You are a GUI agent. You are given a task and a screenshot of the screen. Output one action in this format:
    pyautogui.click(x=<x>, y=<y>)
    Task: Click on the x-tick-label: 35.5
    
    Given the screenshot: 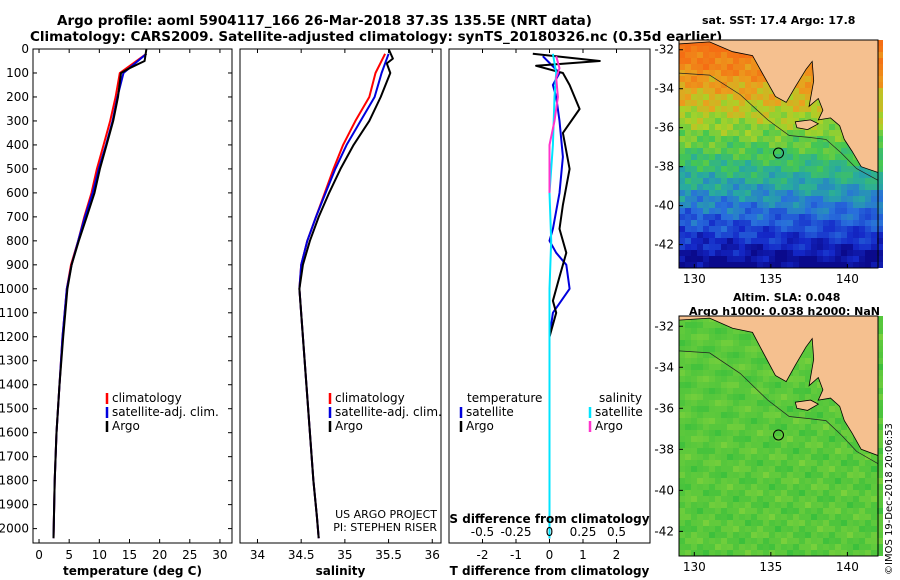 What is the action you would take?
    pyautogui.click(x=388, y=555)
    